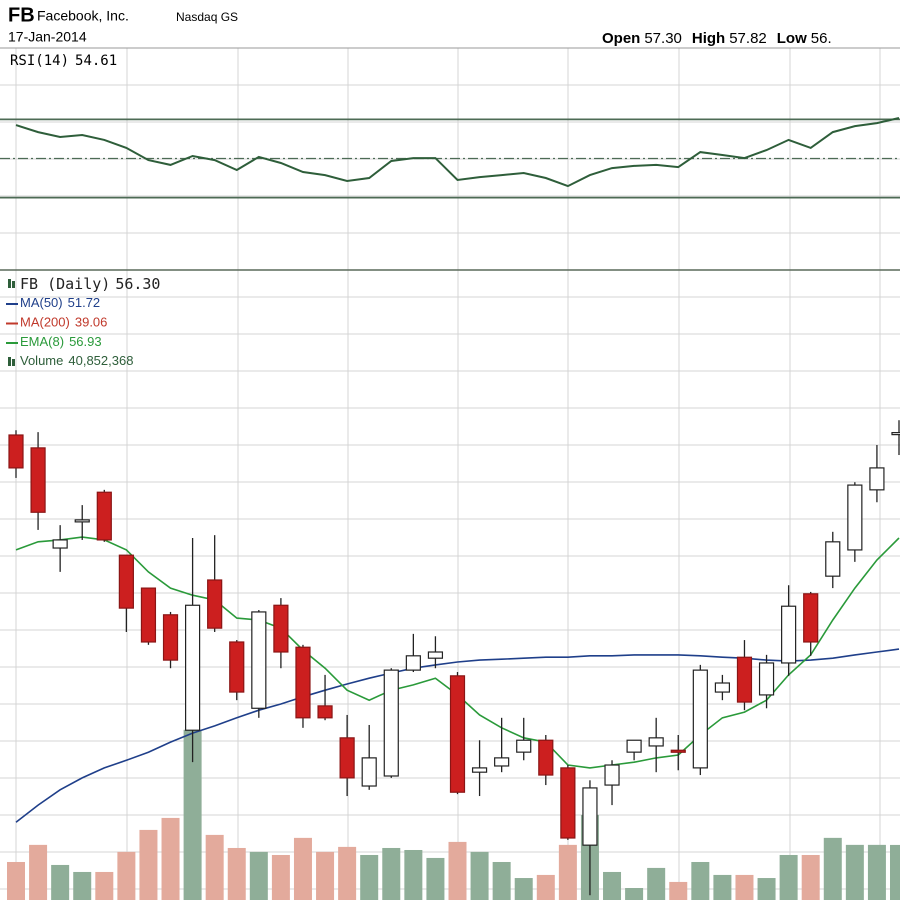  I want to click on legend-entry: FB (Daily) 56.30, so click(90, 284).